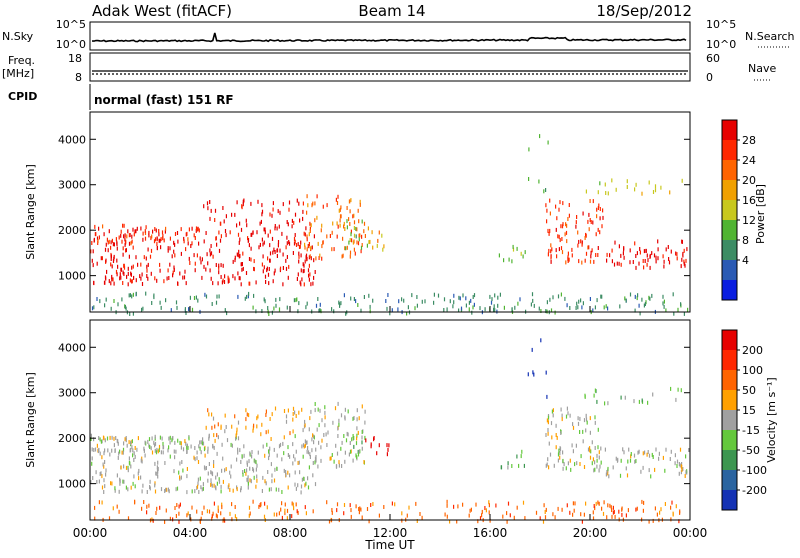 The image size is (800, 558). I want to click on xtick-label: 16:00, so click(490, 533).